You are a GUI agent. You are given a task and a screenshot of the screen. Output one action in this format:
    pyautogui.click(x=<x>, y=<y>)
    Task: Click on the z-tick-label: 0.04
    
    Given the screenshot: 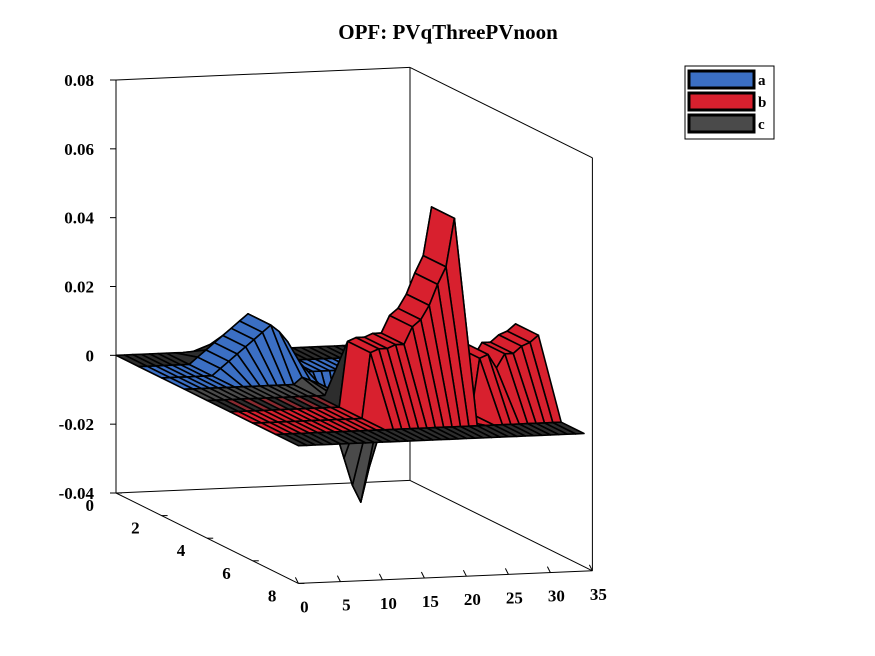 What is the action you would take?
    pyautogui.click(x=79, y=218)
    